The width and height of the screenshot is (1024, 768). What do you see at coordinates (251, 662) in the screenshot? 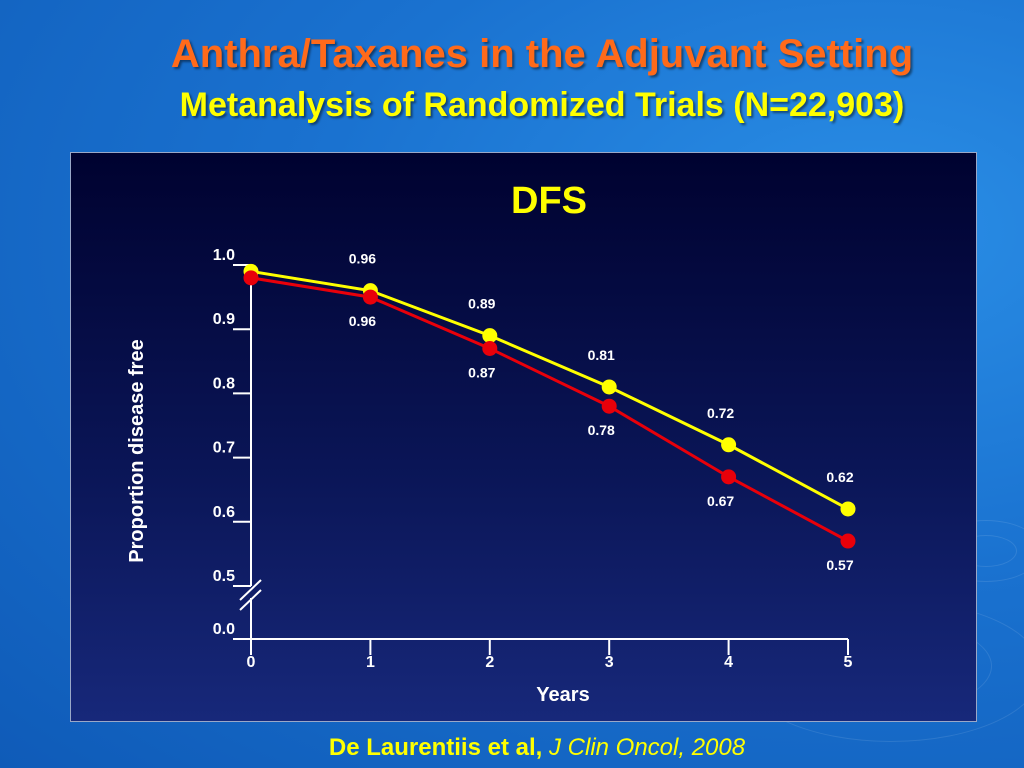
I see `x-tick-label: 0` at bounding box center [251, 662].